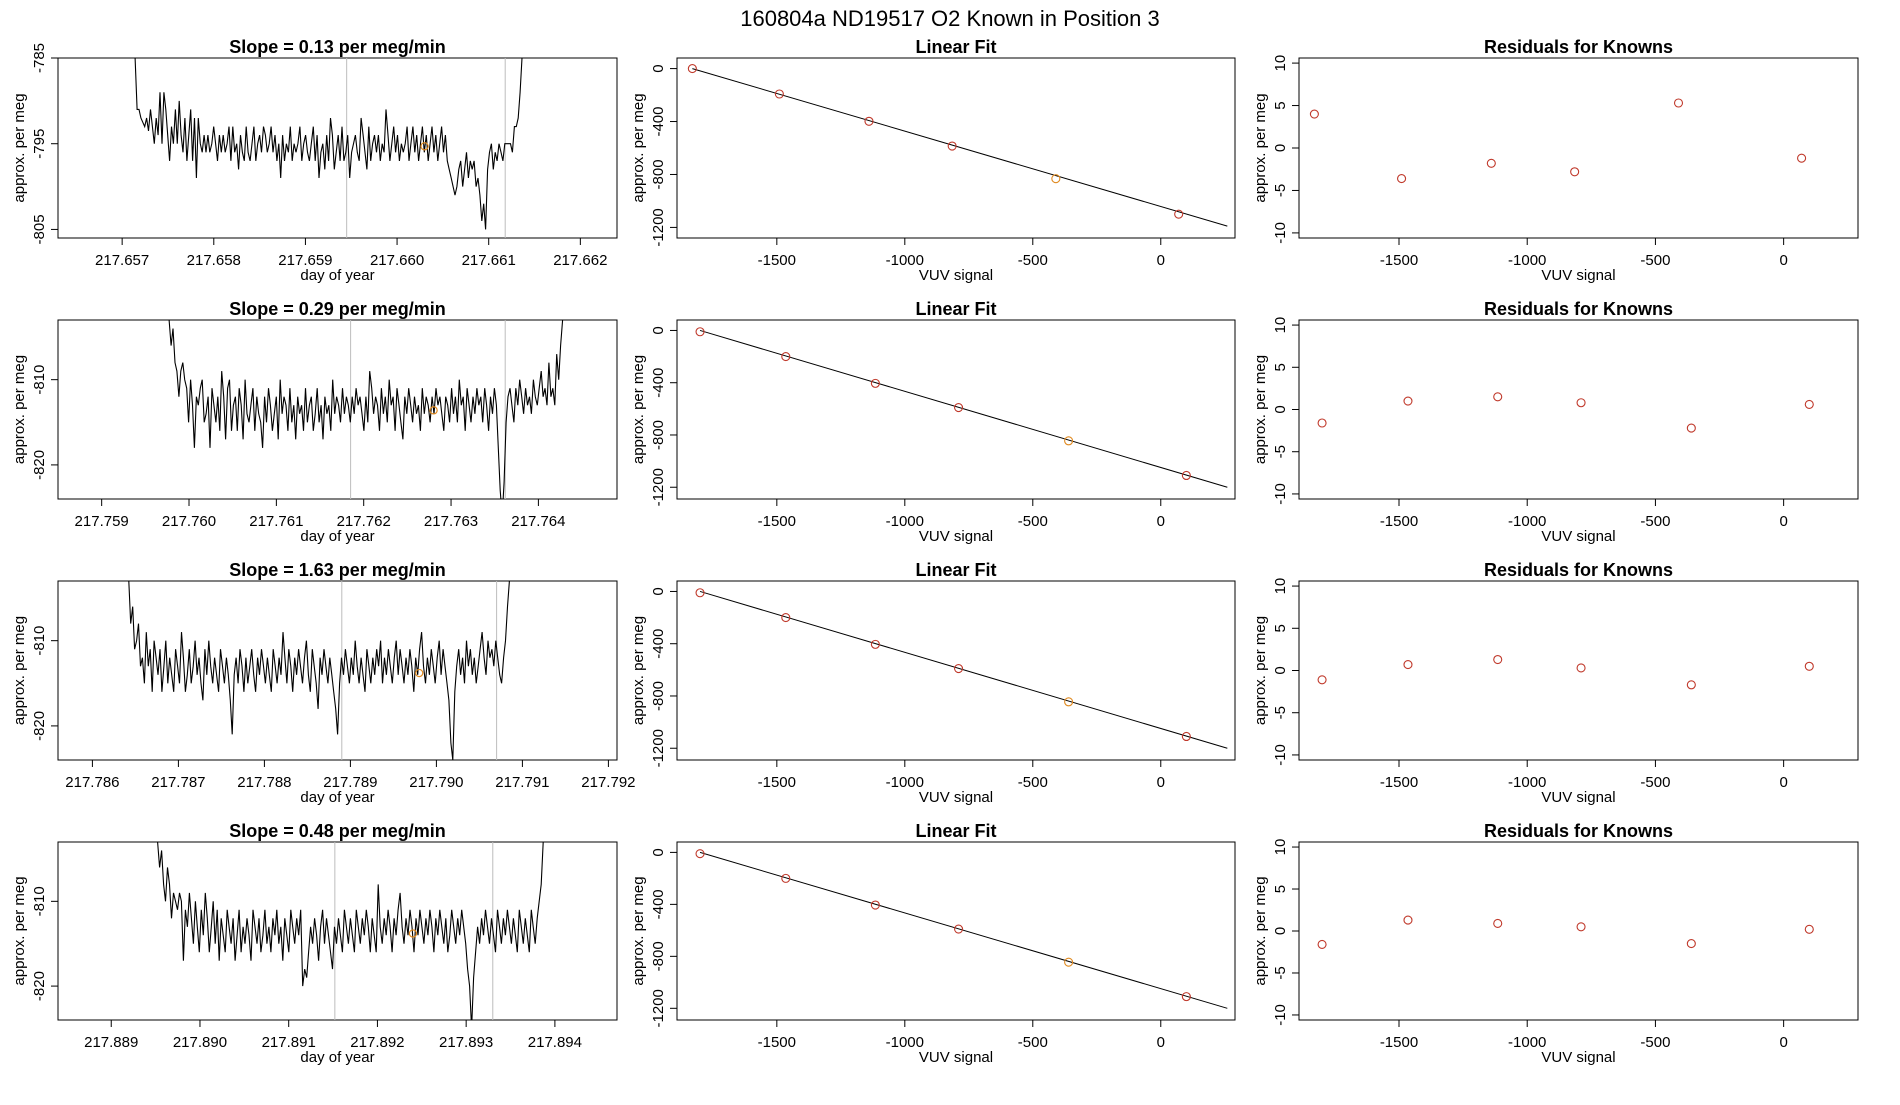 Image resolution: width=1900 pixels, height=1105 pixels. I want to click on known-data-point, so click(1056, 179).